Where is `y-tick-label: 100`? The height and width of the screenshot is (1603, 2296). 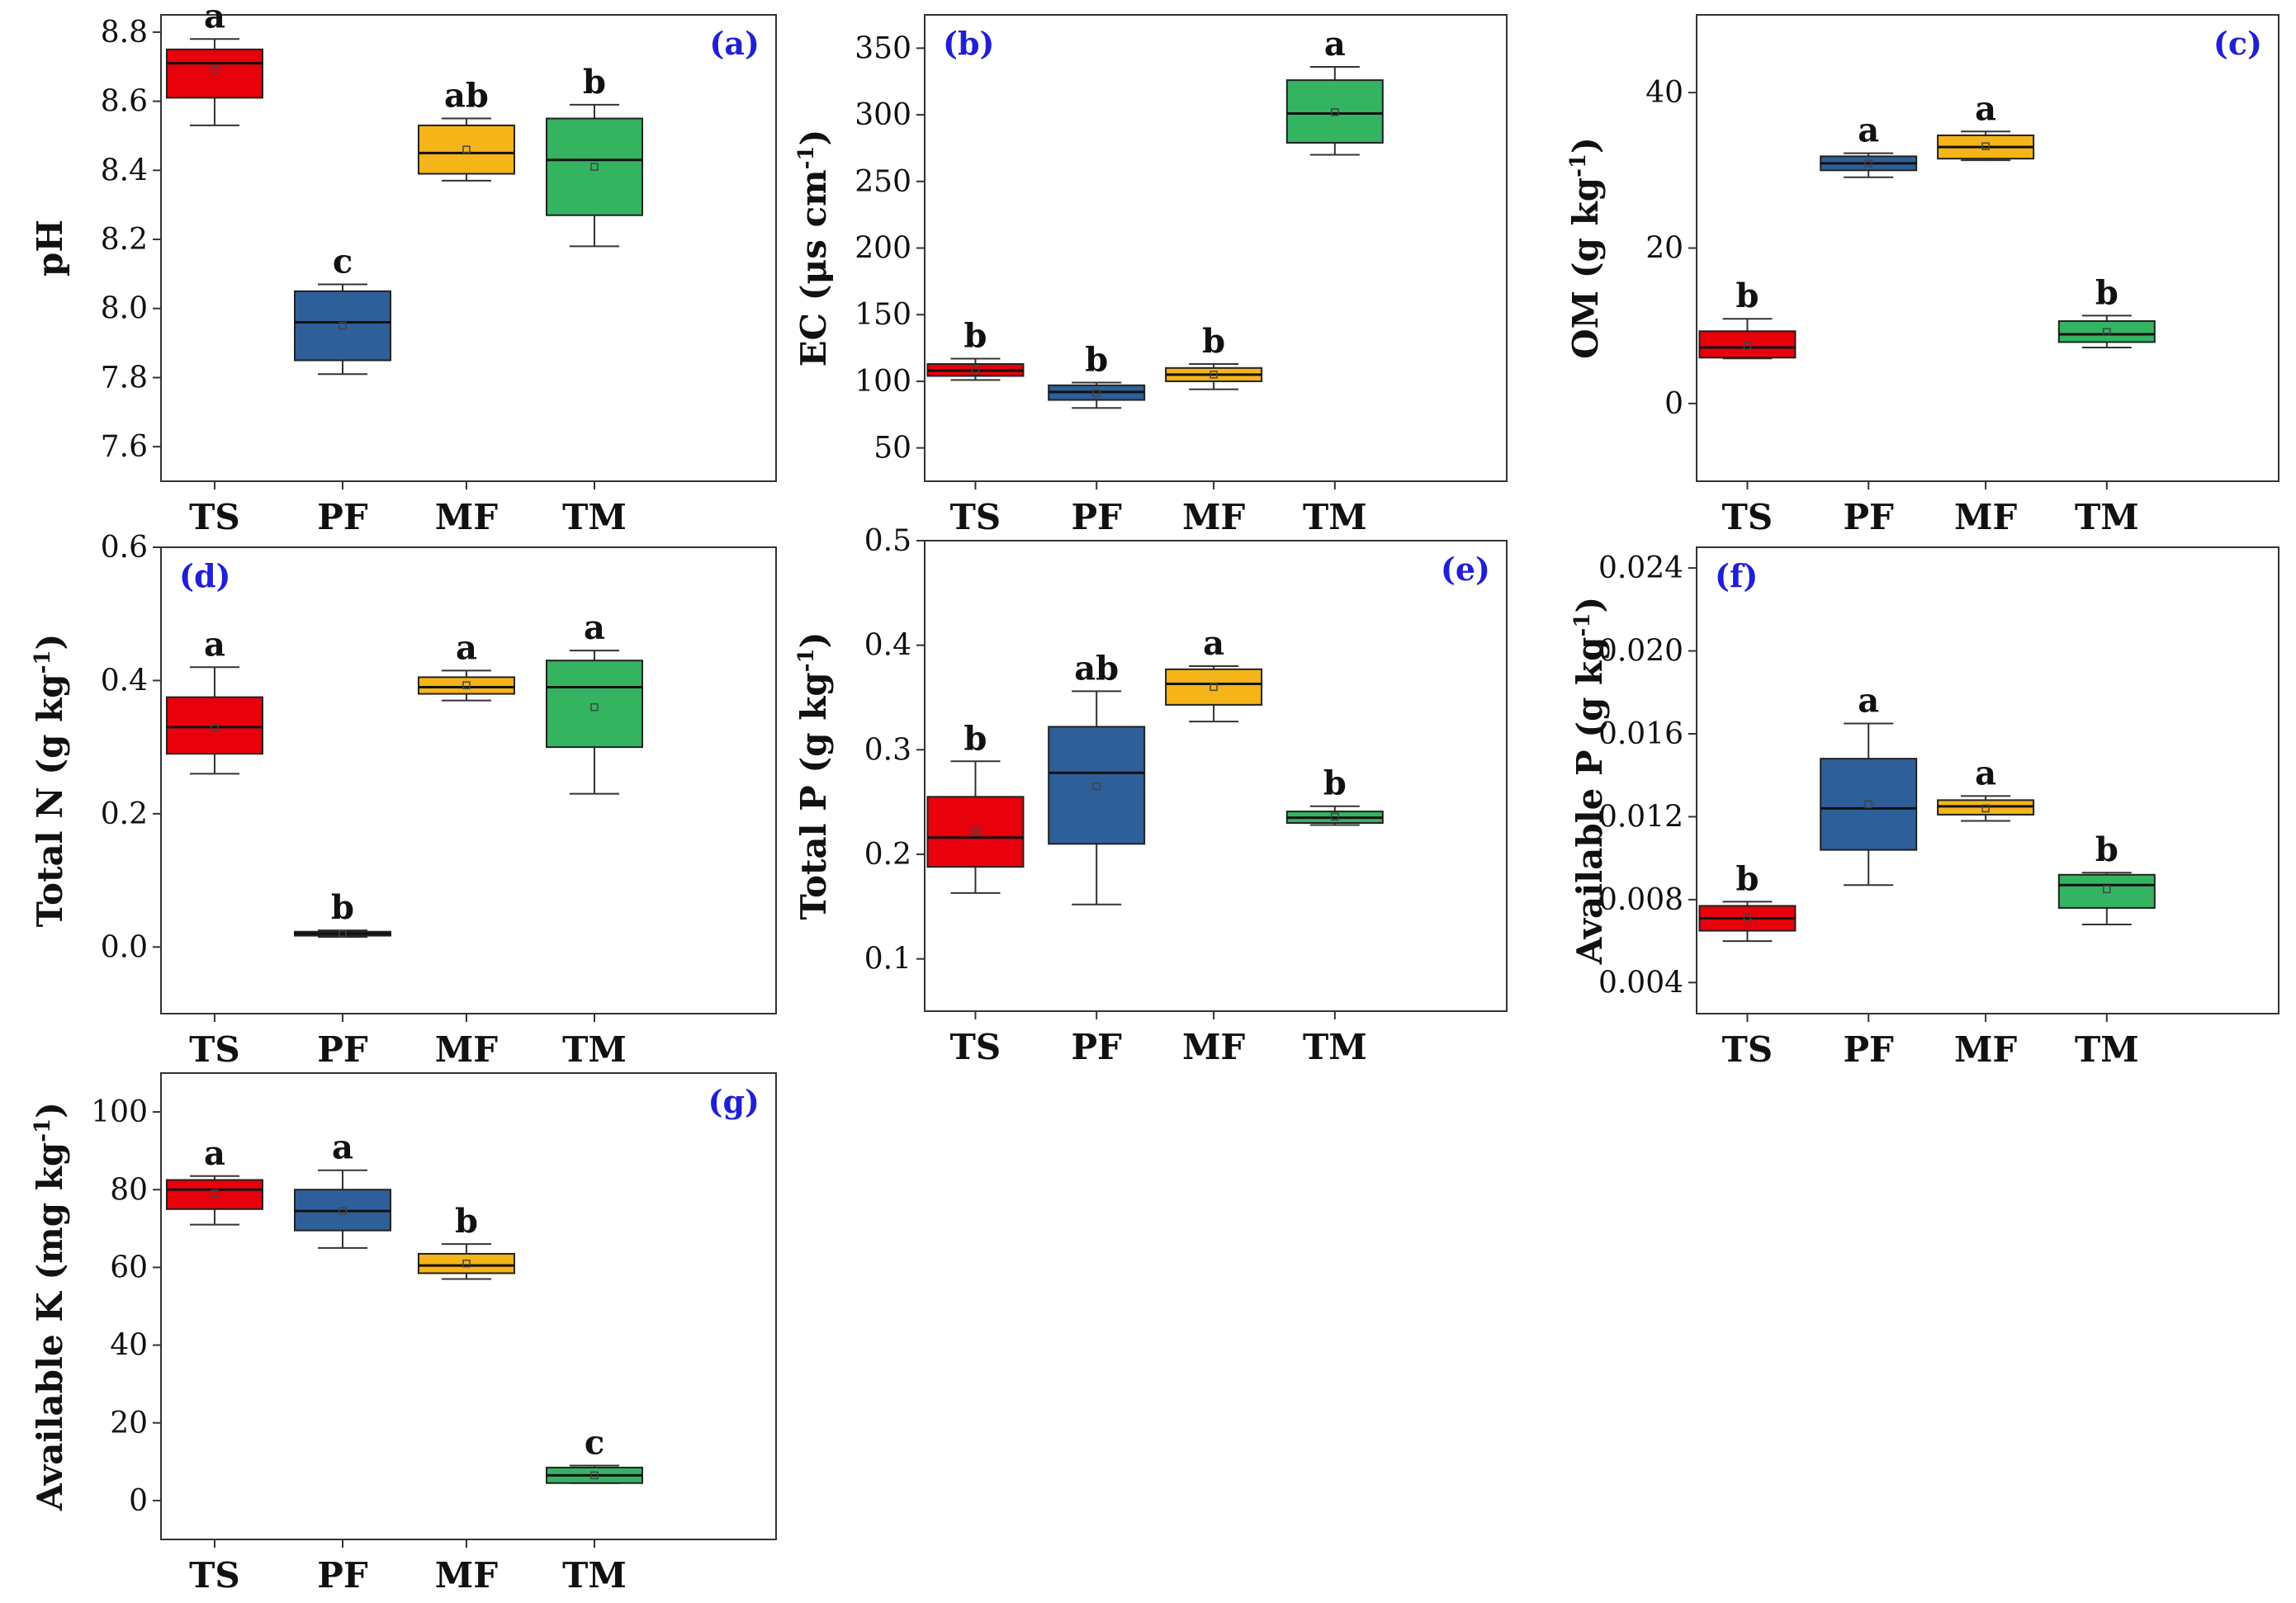 y-tick-label: 100 is located at coordinates (882, 382).